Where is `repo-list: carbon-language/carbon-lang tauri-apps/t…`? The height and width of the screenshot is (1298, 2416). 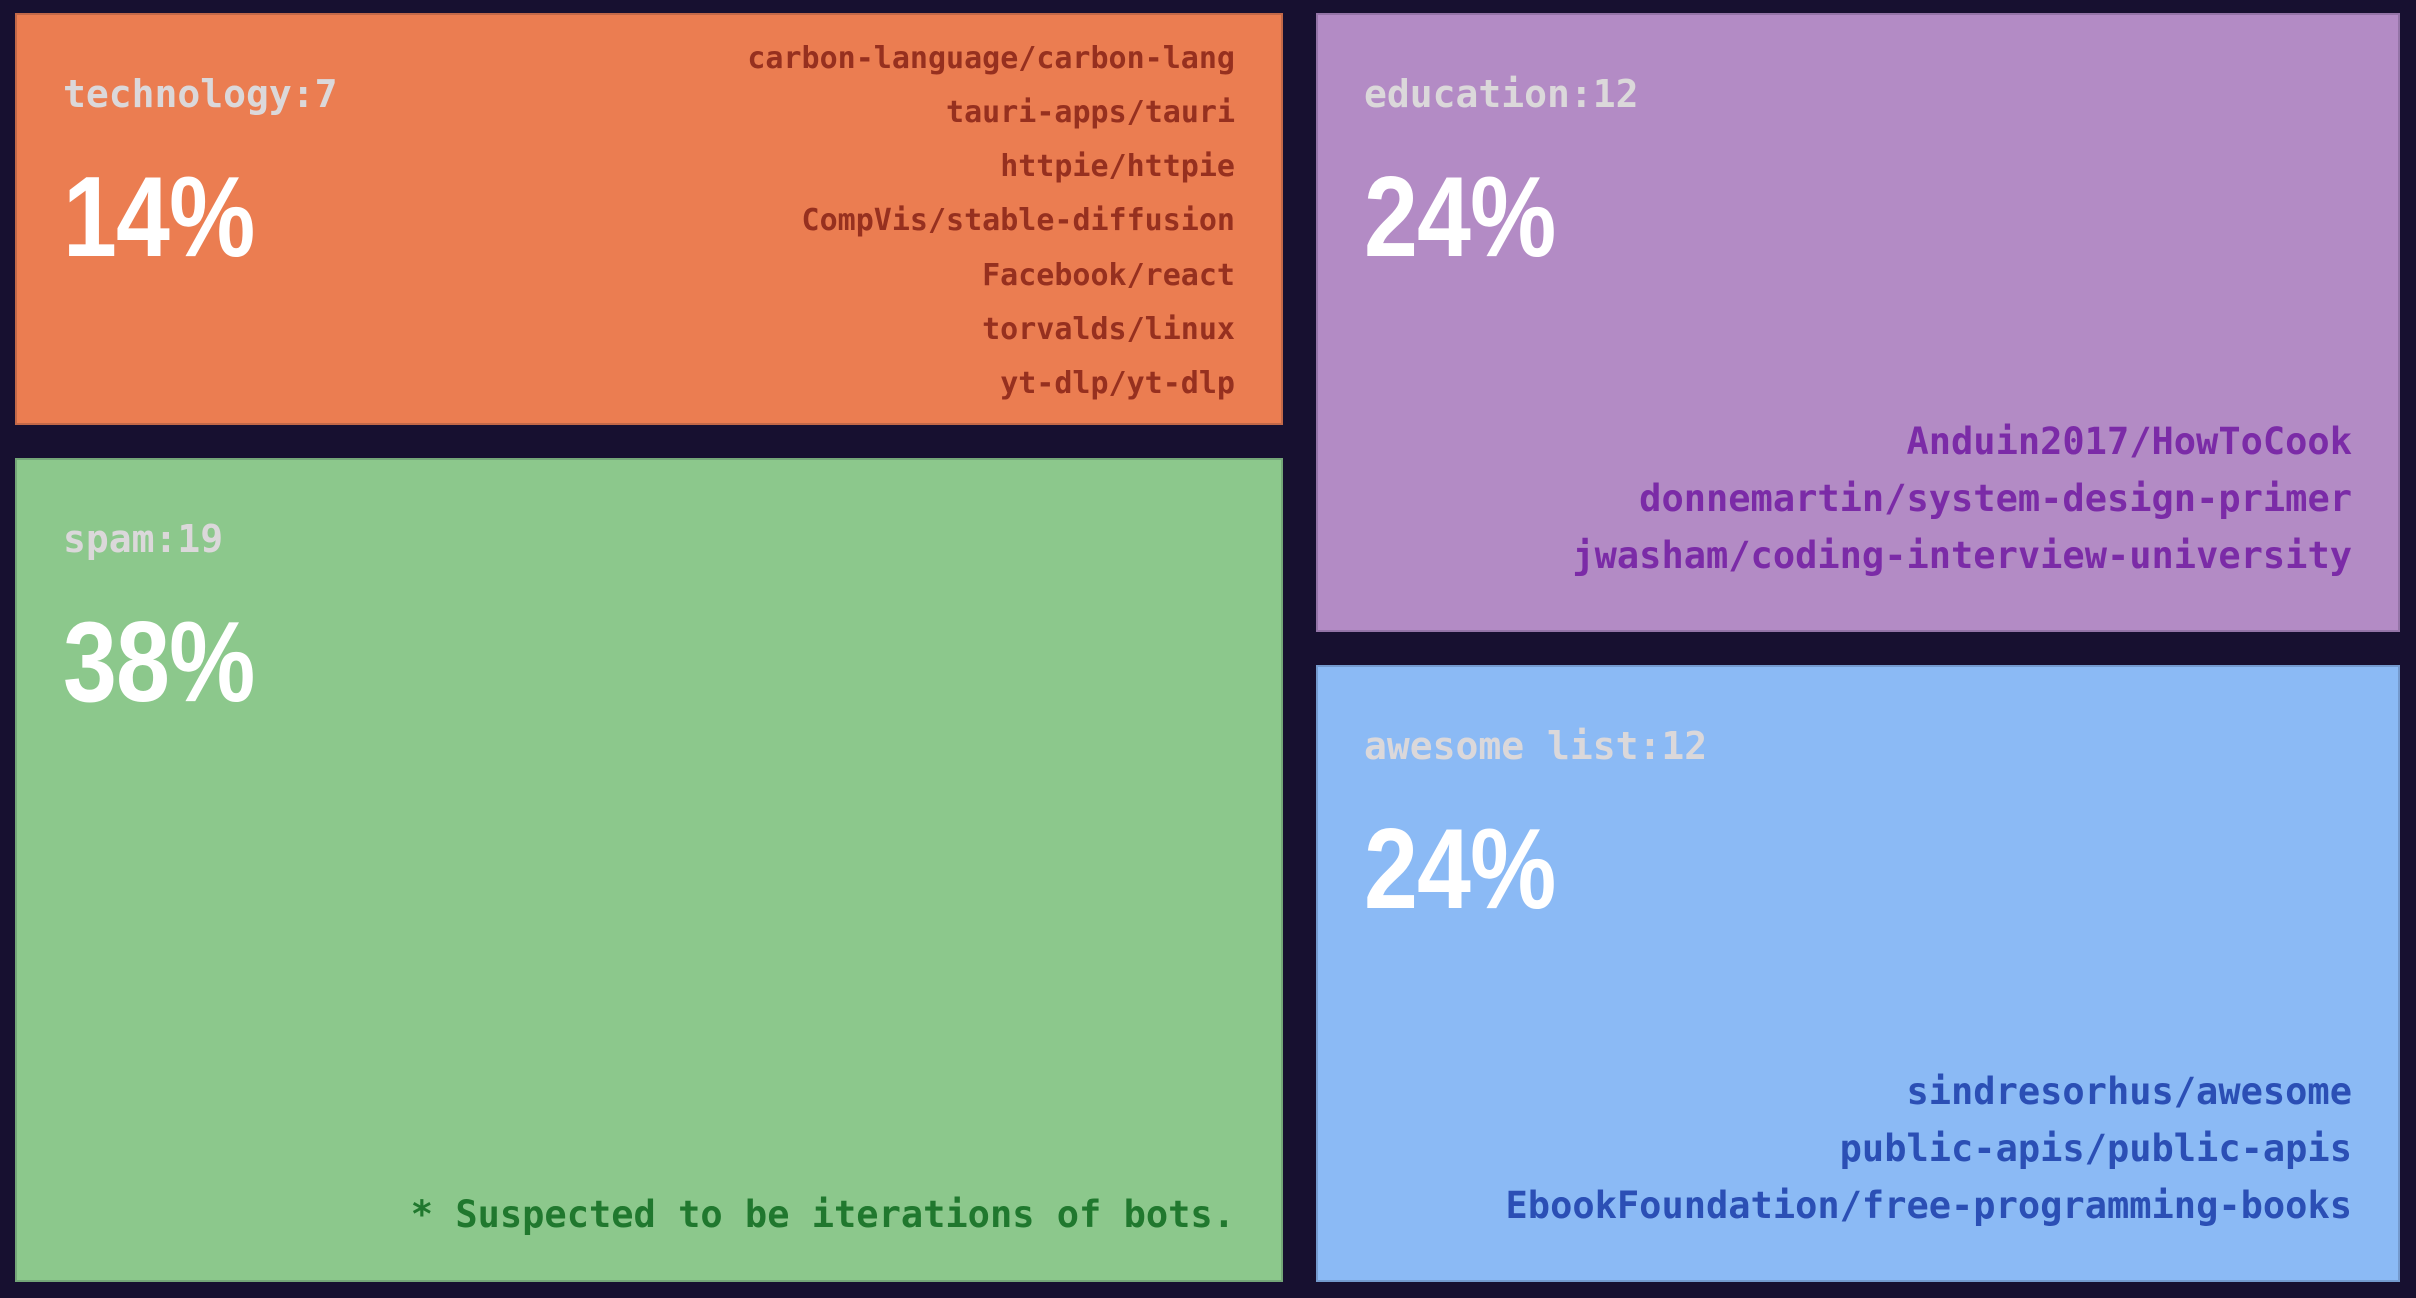 repo-list: carbon-language/carbon-lang tauri-apps/t… is located at coordinates (991, 221).